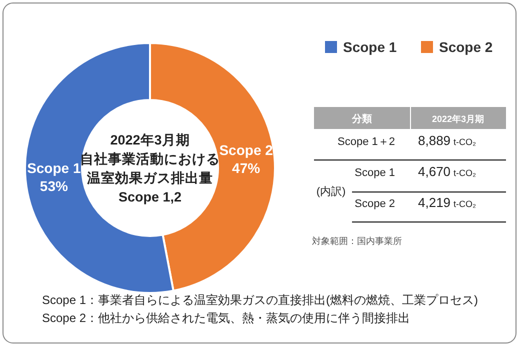 This screenshot has height=346, width=519. What do you see at coordinates (226, 318) in the screenshot?
I see `text: Scope 2：他社から供給された電気、熱・蒸気の使用に伴う間接排出` at bounding box center [226, 318].